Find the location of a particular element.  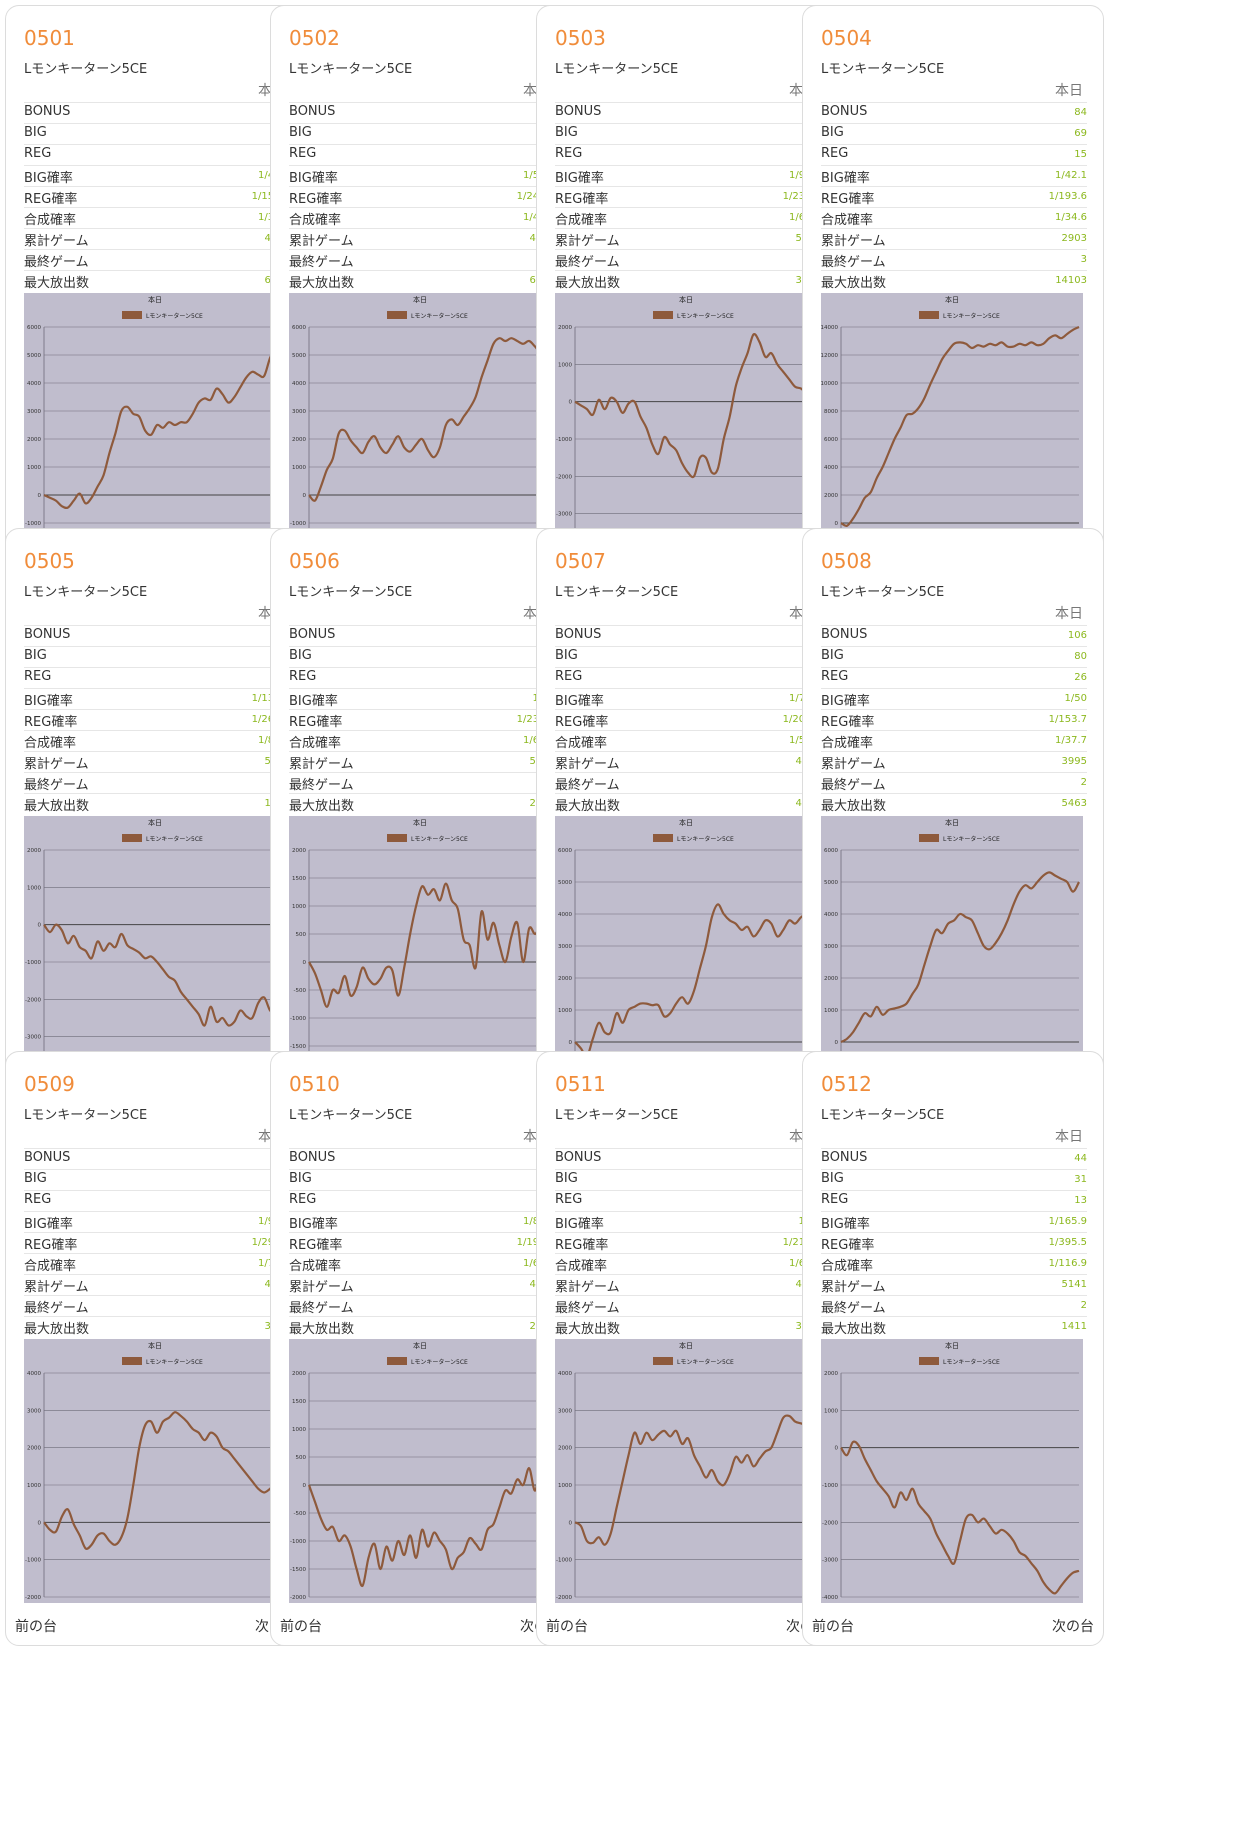

machine-number: 0503 is located at coordinates (580, 38).